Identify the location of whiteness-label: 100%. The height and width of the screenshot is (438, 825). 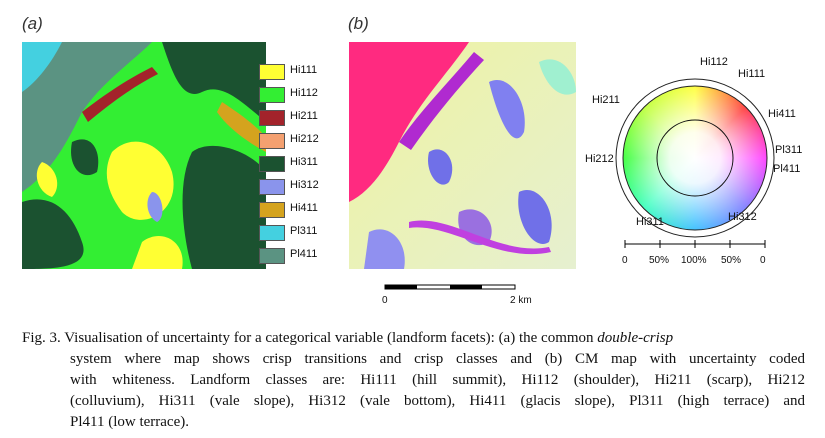
(694, 260).